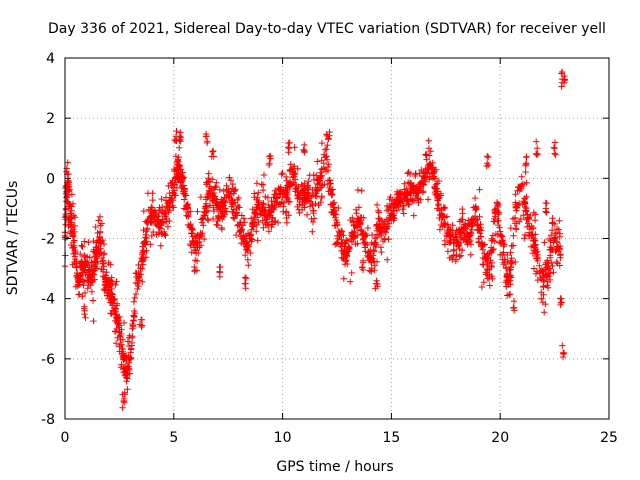 Image resolution: width=640 pixels, height=480 pixels. Describe the element at coordinates (334, 467) in the screenshot. I see `x-axis-title: GPS time / hours` at that location.